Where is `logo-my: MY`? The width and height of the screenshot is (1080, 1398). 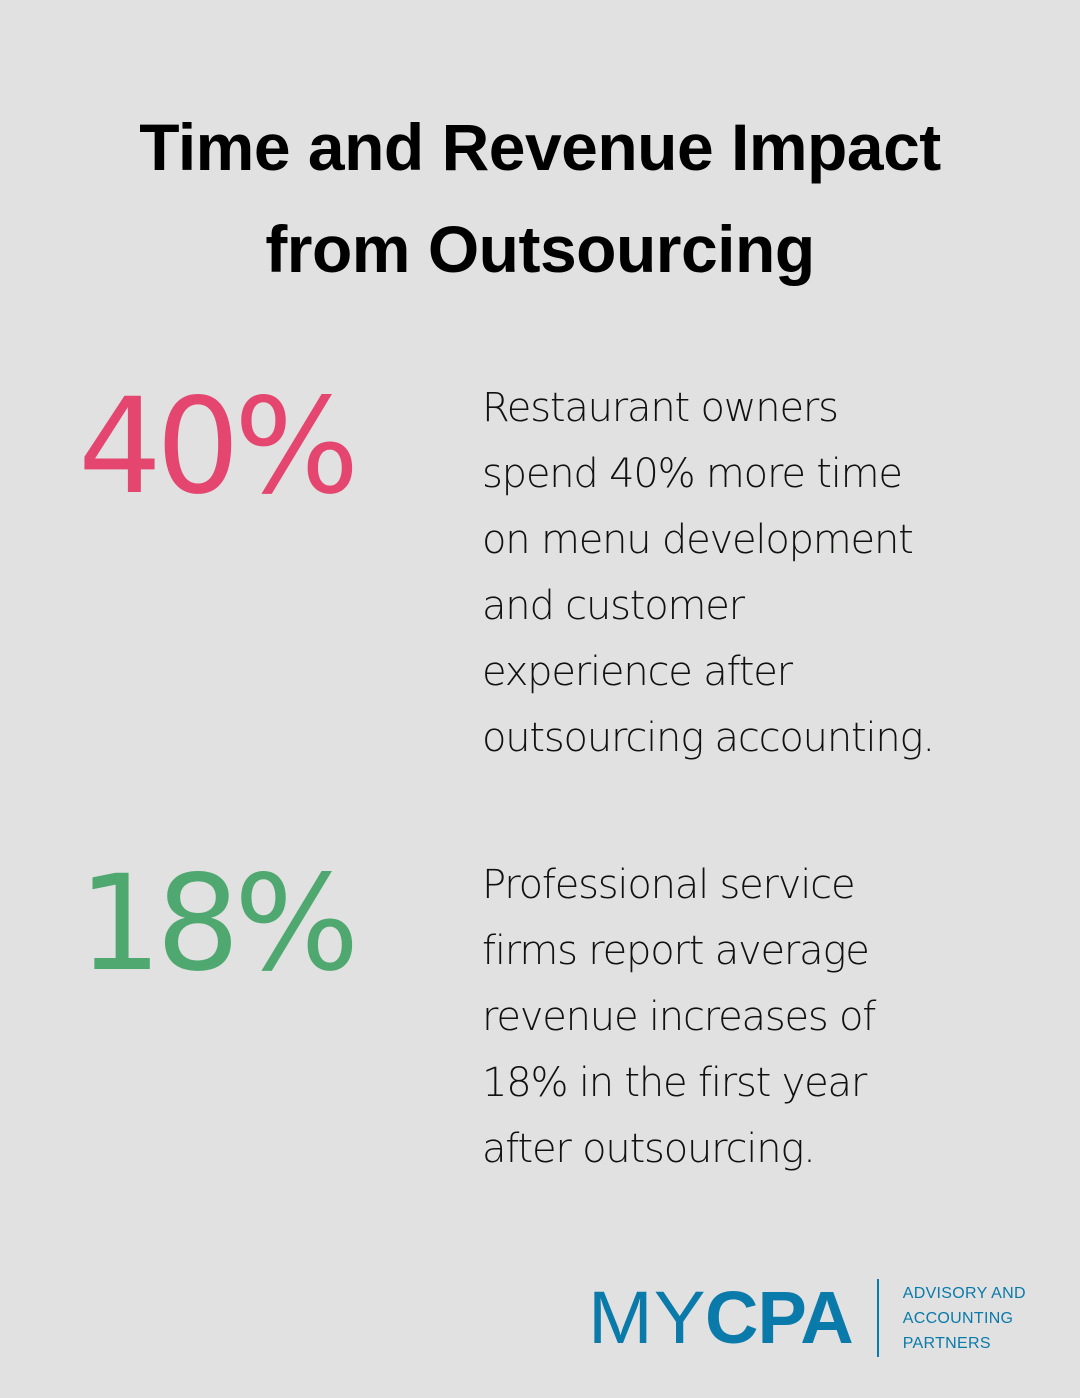 logo-my: MY is located at coordinates (647, 1317).